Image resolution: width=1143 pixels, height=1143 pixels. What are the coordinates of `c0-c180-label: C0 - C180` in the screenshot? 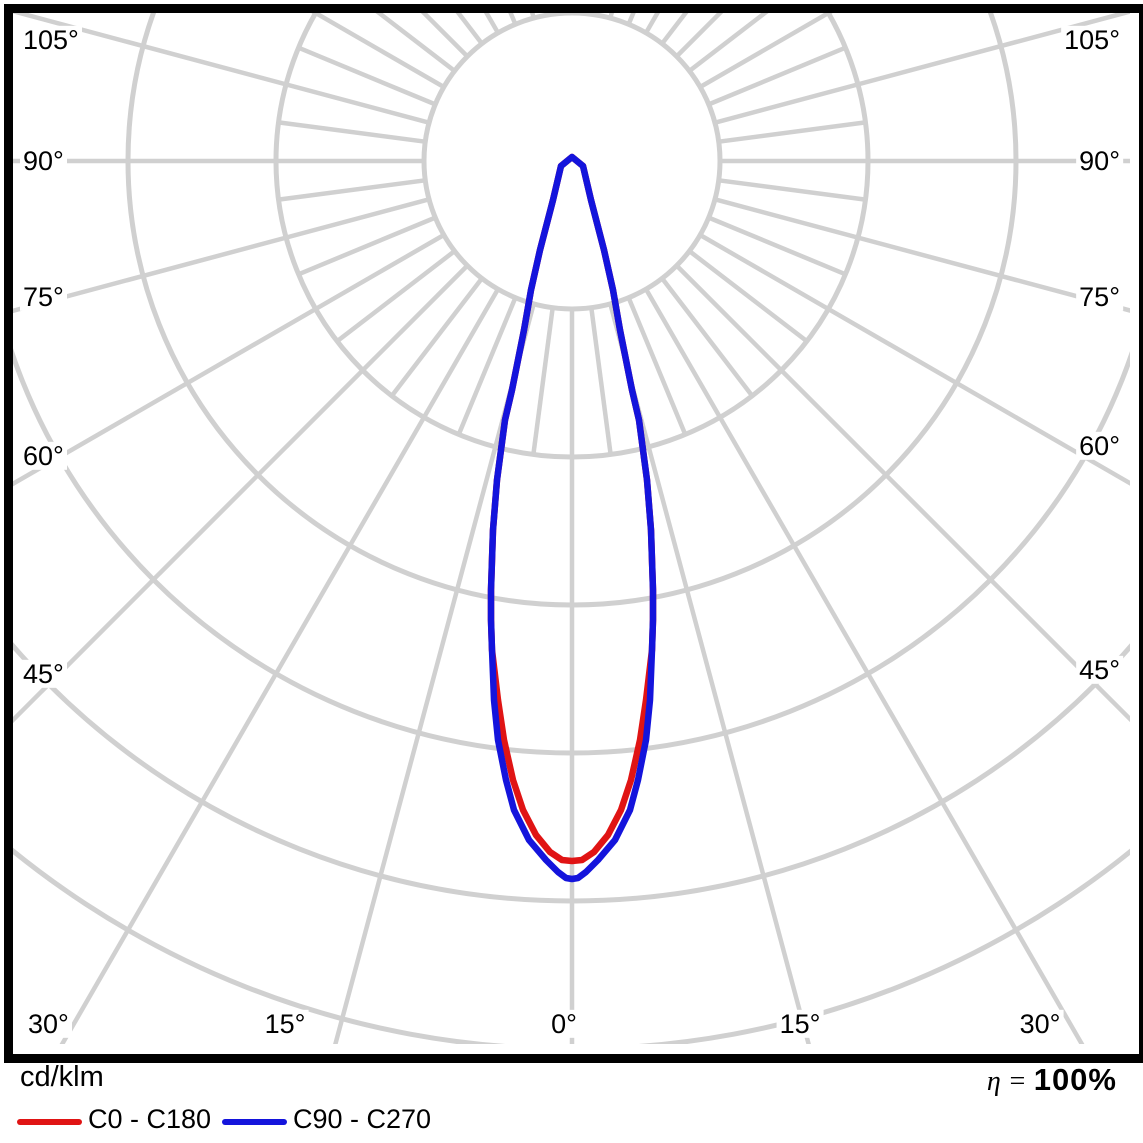 It's located at (150, 1119).